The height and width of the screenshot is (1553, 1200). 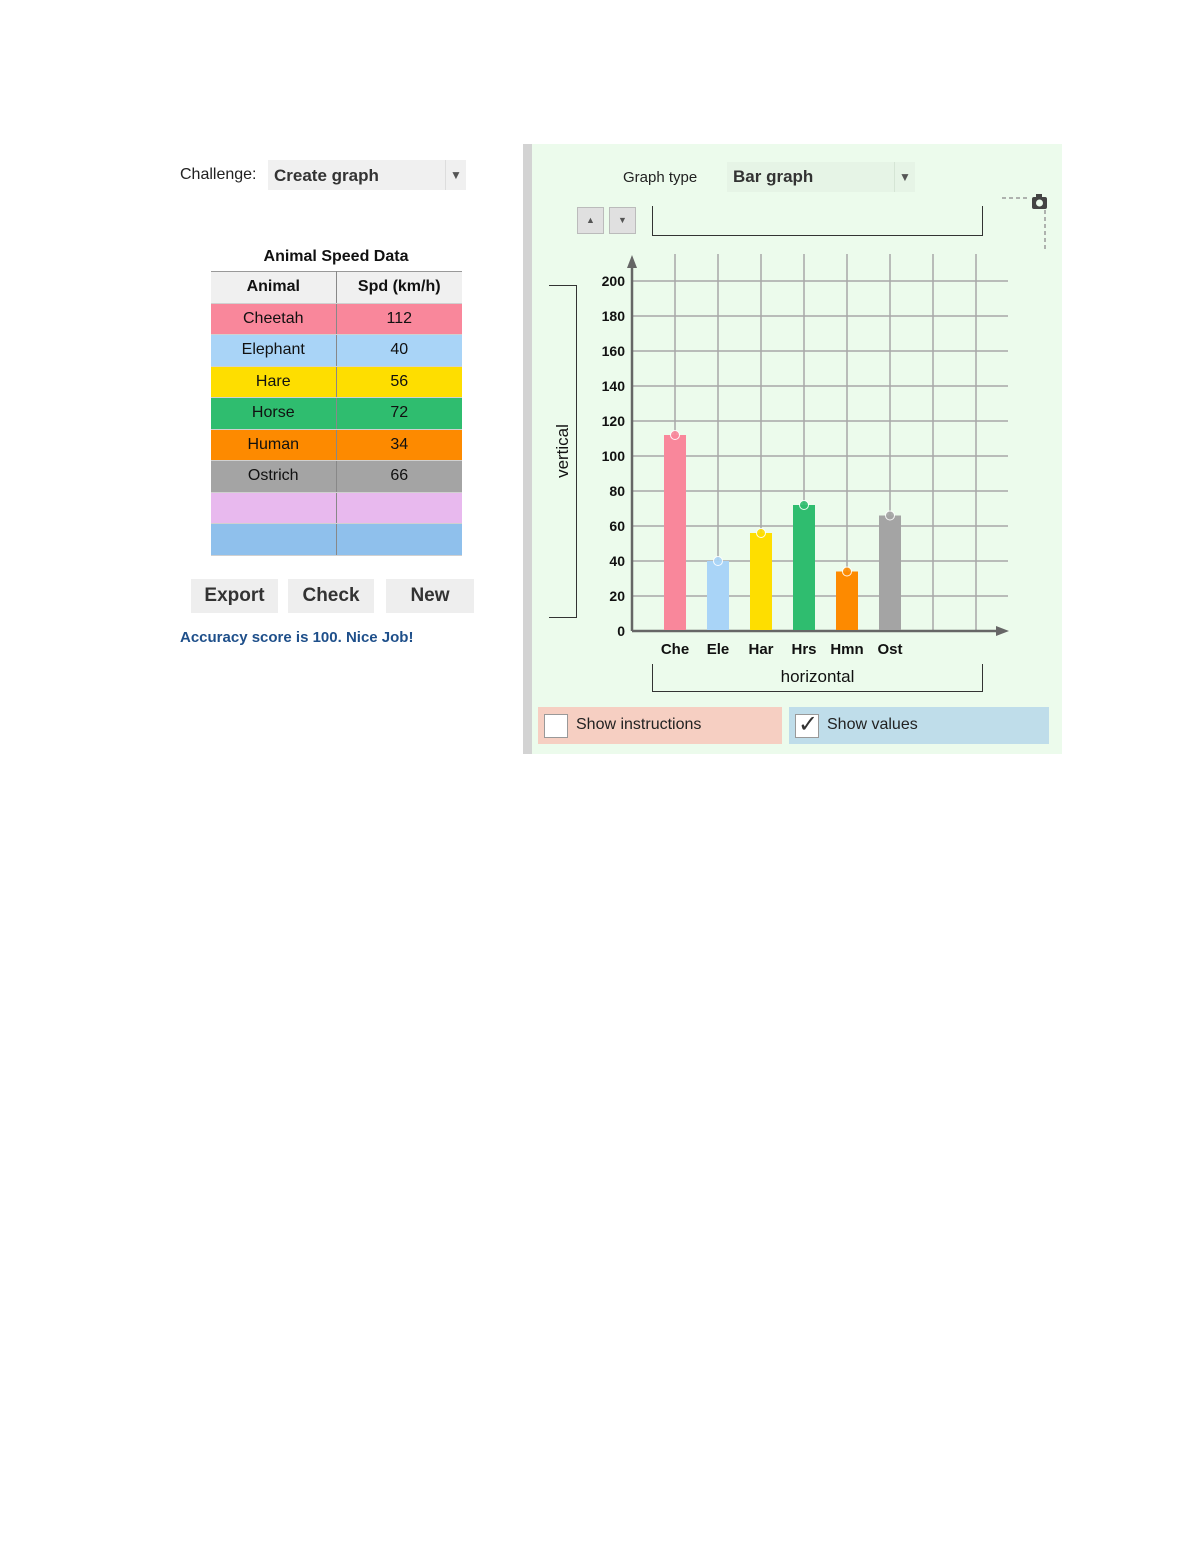 I want to click on cell-animal: Hare, so click(x=274, y=382).